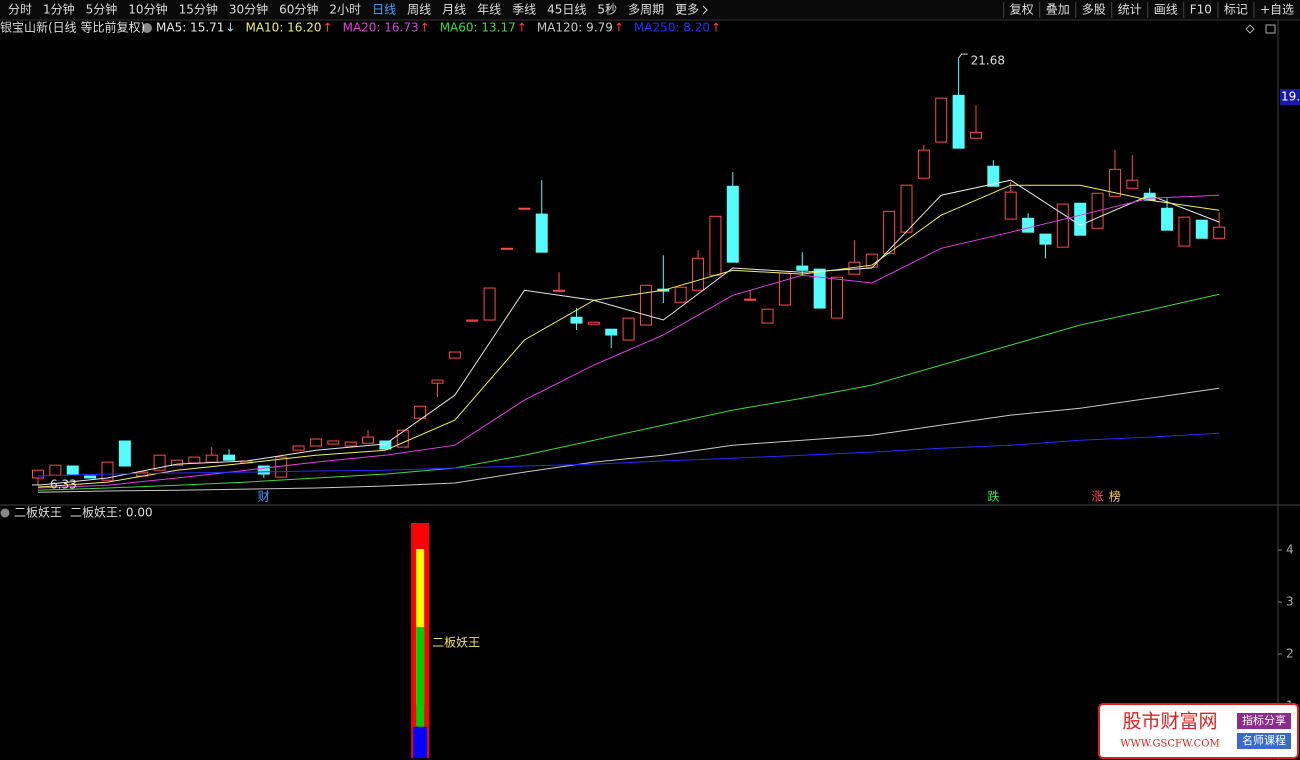  Describe the element at coordinates (1236, 10) in the screenshot. I see `tool-button: 标记` at that location.